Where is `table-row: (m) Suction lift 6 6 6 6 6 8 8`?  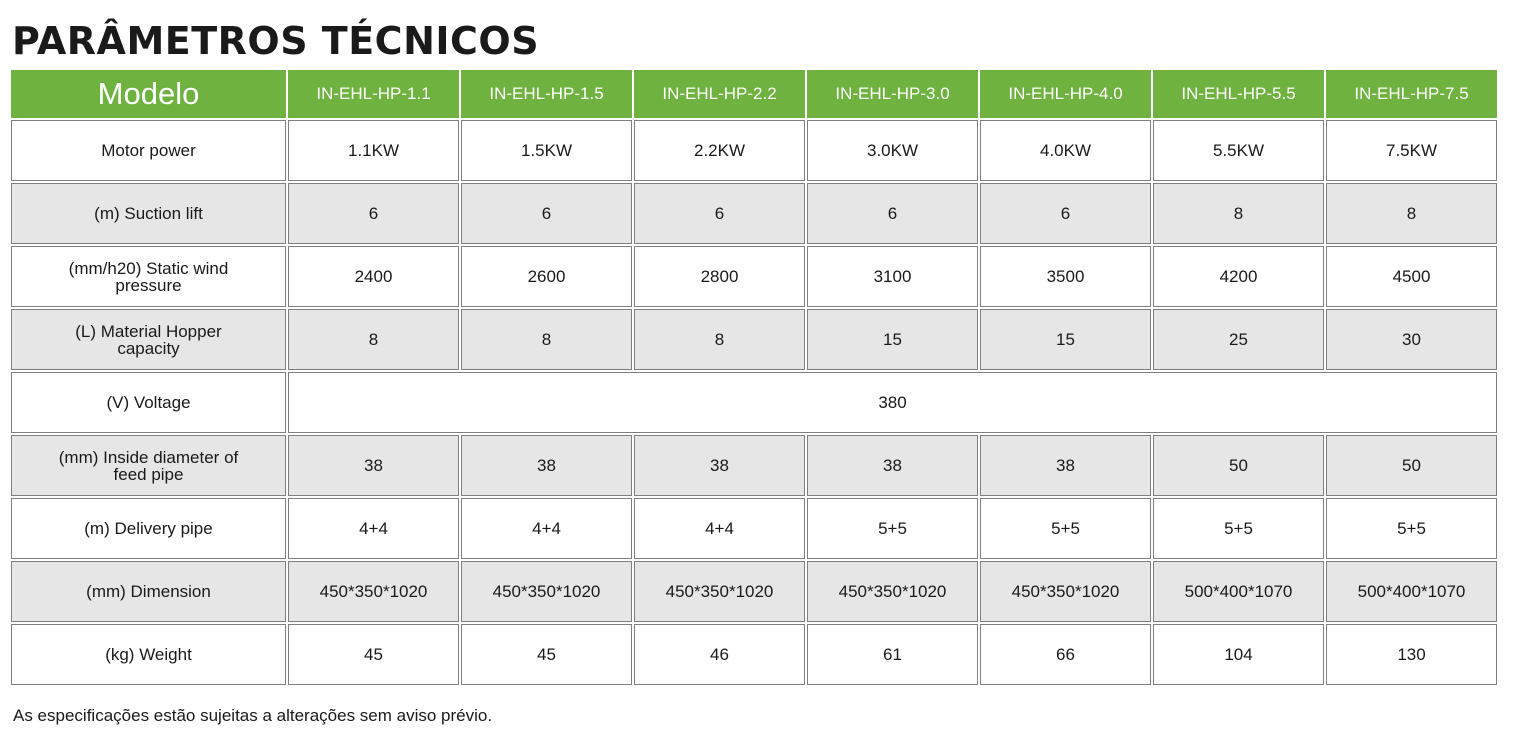 table-row: (m) Suction lift 6 6 6 6 6 8 8 is located at coordinates (754, 213).